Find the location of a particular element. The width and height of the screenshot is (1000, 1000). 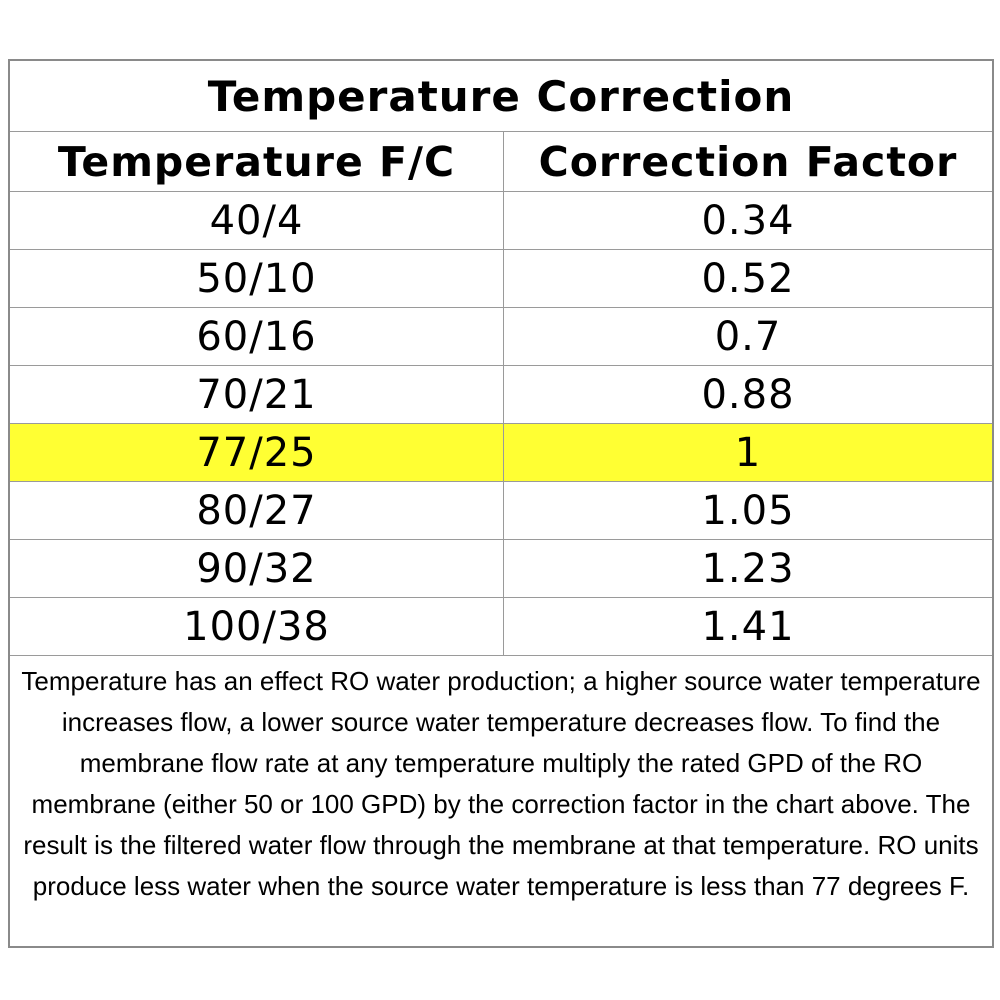

table-header-row: Temperature F/C Correction Factor is located at coordinates (501, 162).